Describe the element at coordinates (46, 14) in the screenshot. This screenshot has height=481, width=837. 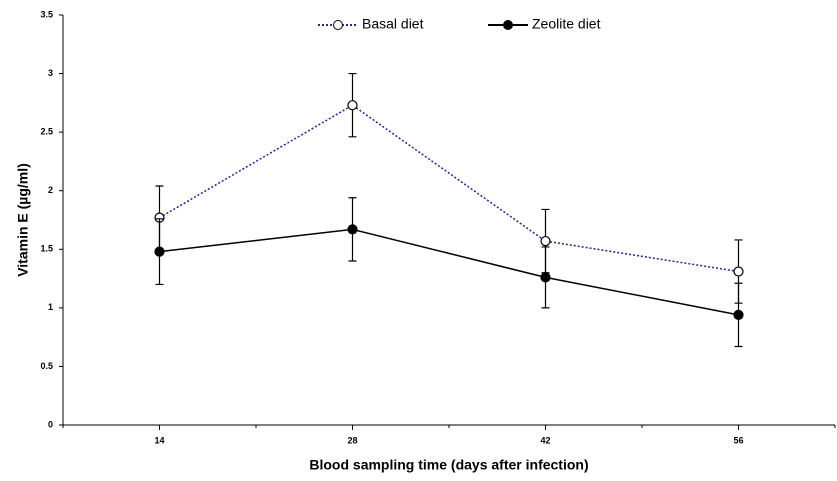
I see `y-tick-label: 3.5` at that location.